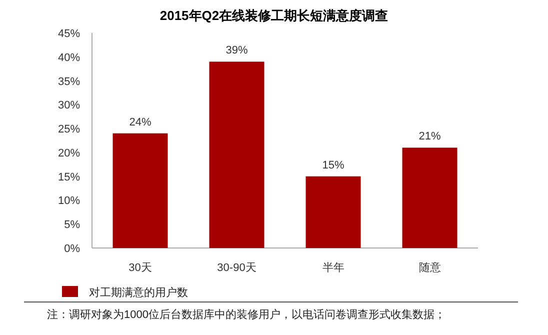  Describe the element at coordinates (429, 136) in the screenshot. I see `data-label: 21%` at that location.